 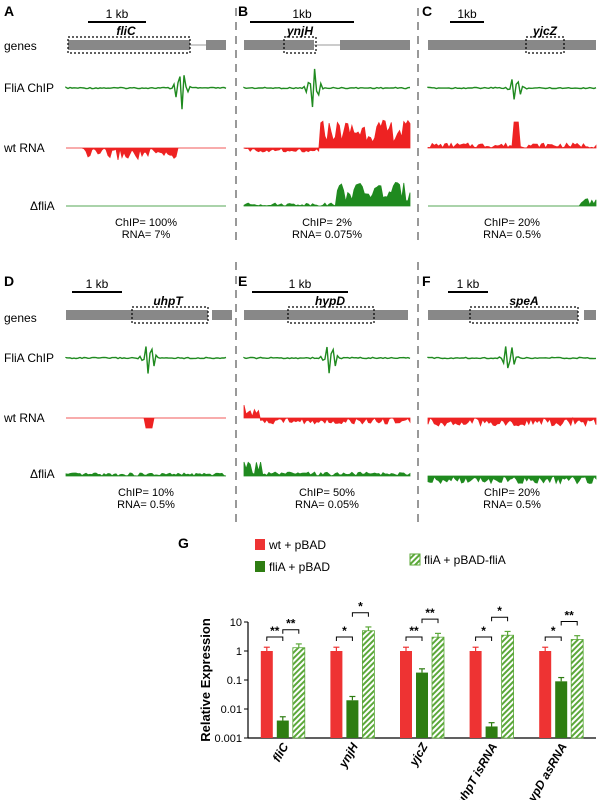 What do you see at coordinates (260, 544) in the screenshot?
I see `legend-swatch` at bounding box center [260, 544].